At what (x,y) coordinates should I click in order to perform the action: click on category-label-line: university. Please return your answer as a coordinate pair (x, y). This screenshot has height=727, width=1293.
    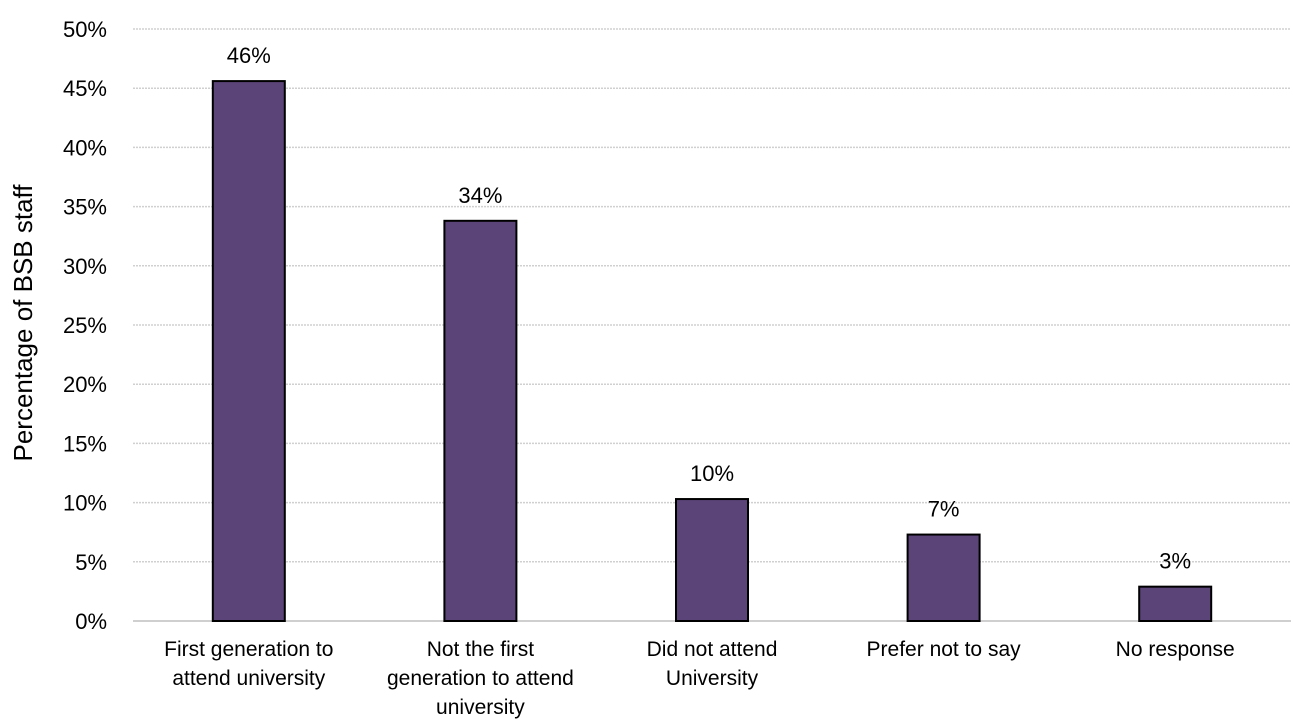
    Looking at the image, I should click on (480, 707).